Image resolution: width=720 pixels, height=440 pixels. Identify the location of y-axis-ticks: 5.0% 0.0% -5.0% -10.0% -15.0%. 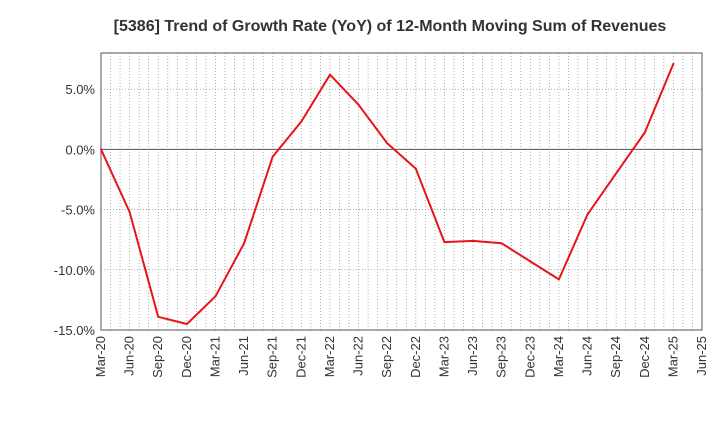
(75, 210).